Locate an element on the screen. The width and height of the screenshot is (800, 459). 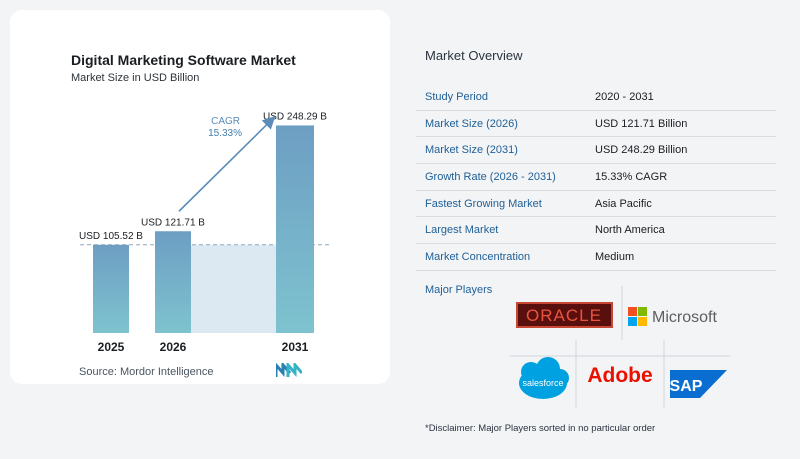
cagr-label: CAGR is located at coordinates (225, 121).